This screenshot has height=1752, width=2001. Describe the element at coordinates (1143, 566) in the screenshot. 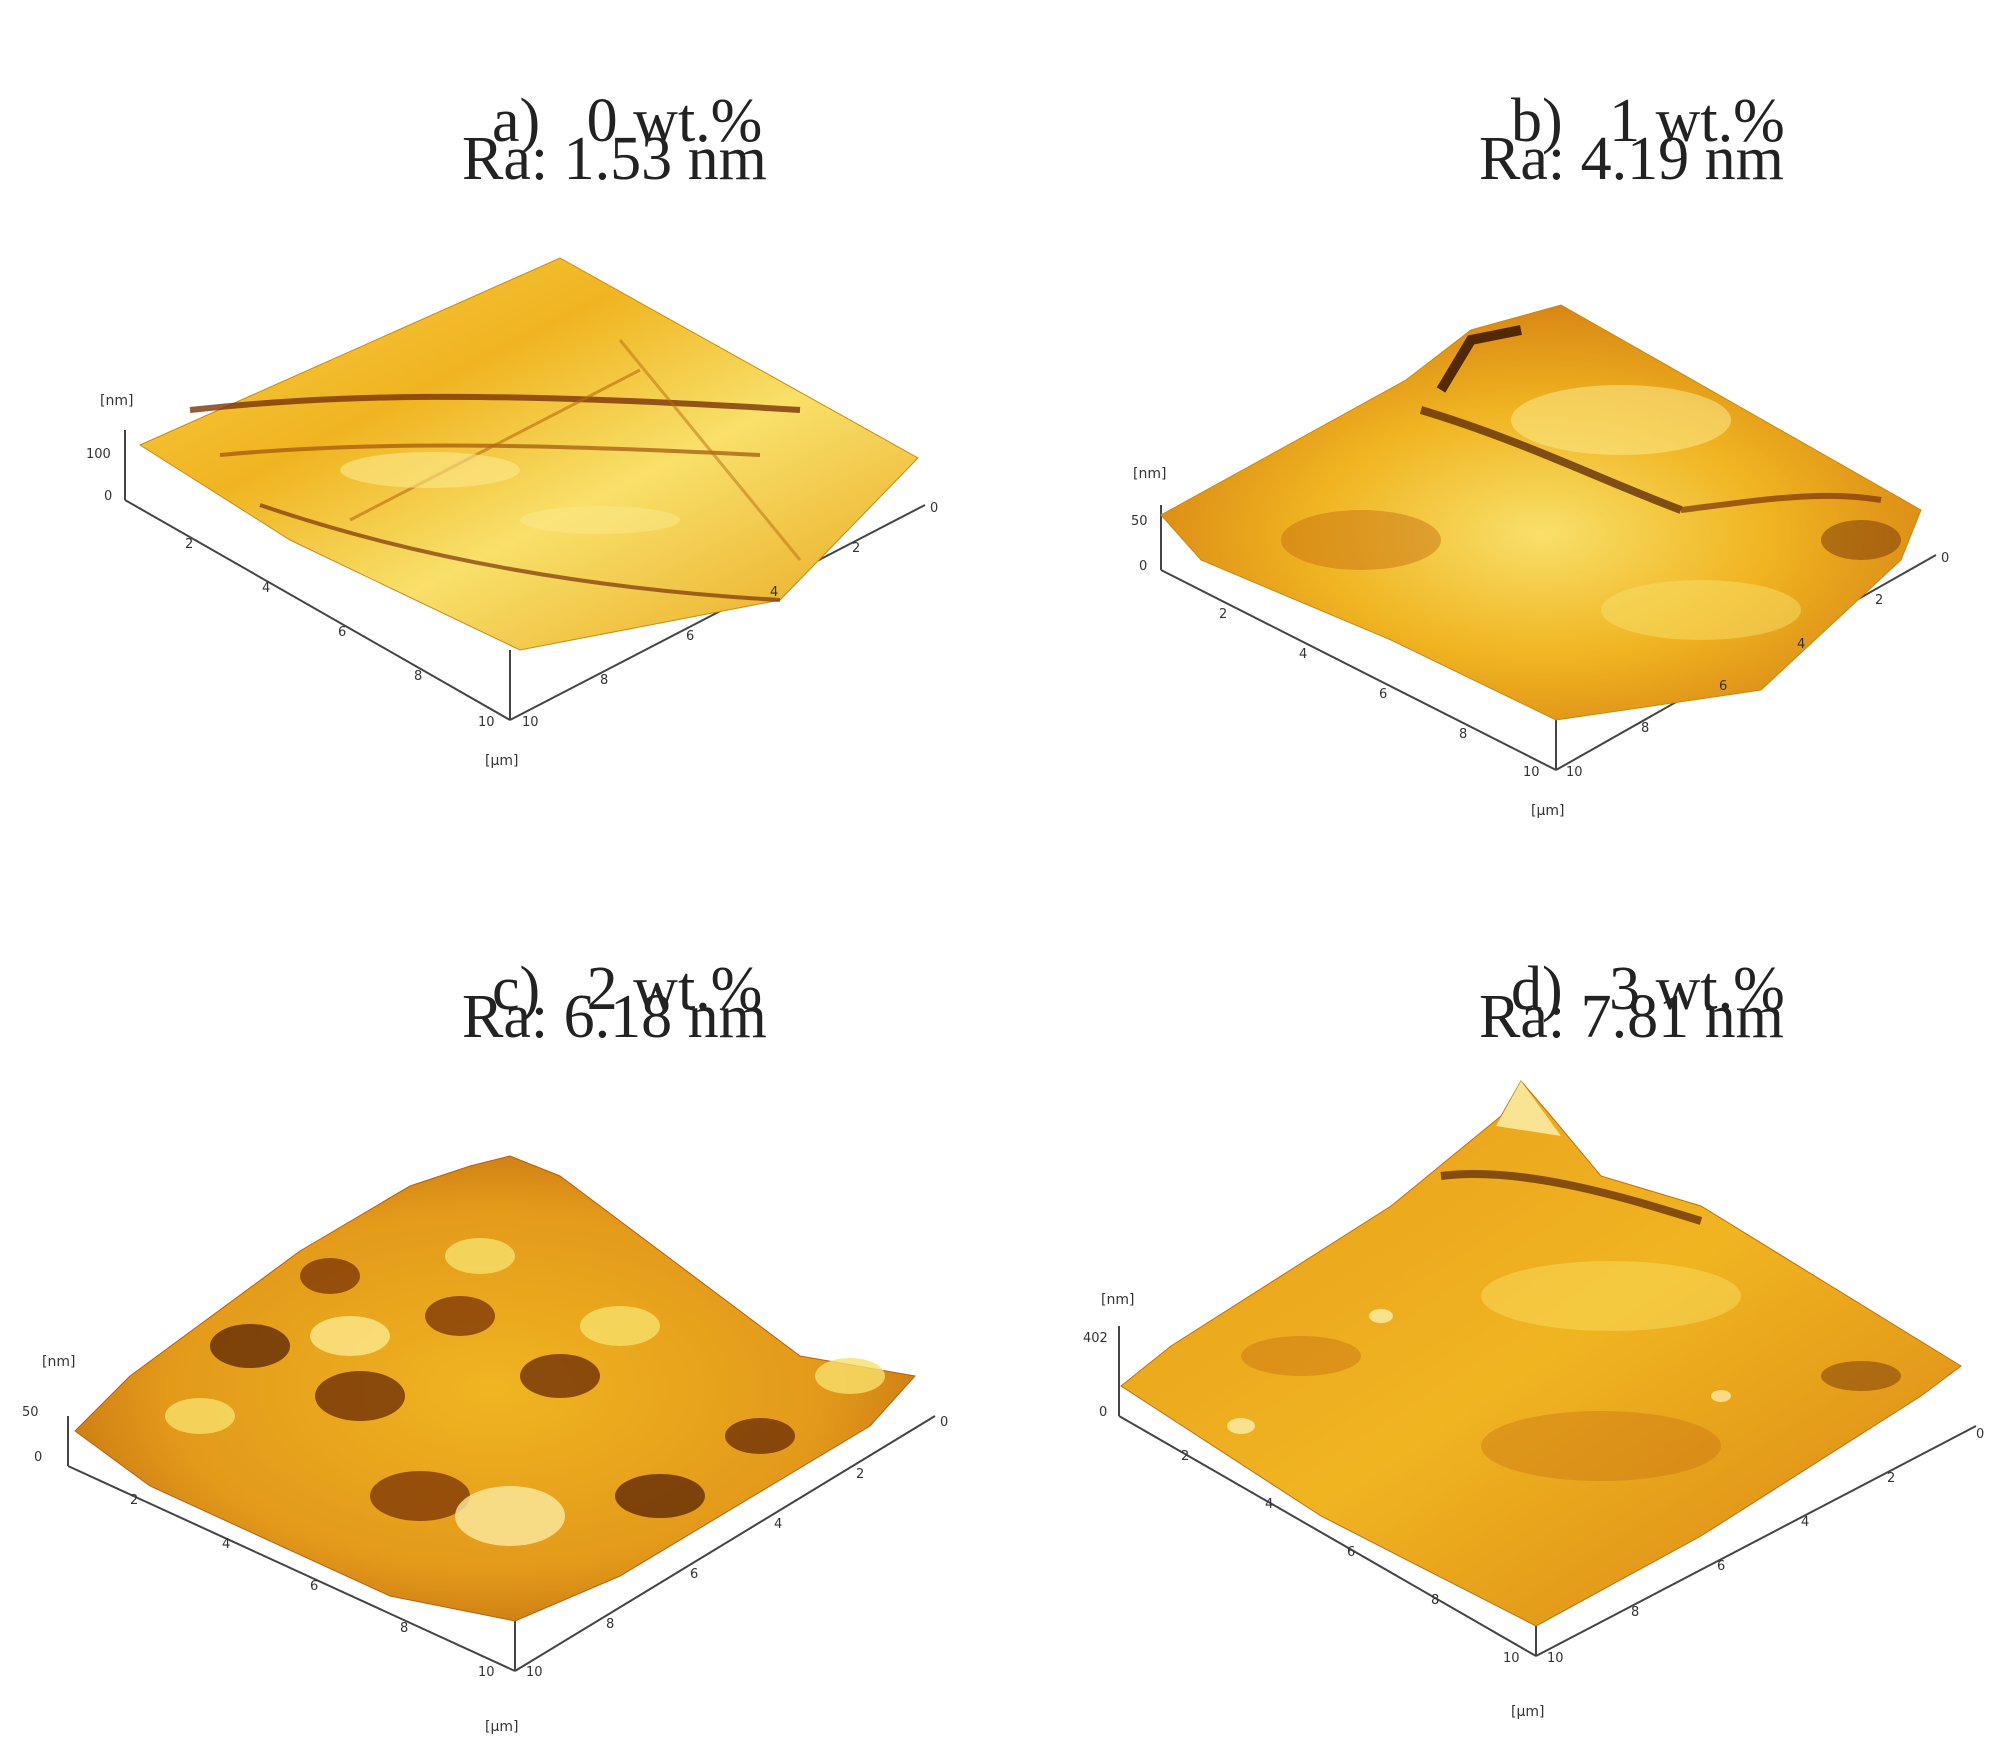

I see `z-min-b: 0` at that location.